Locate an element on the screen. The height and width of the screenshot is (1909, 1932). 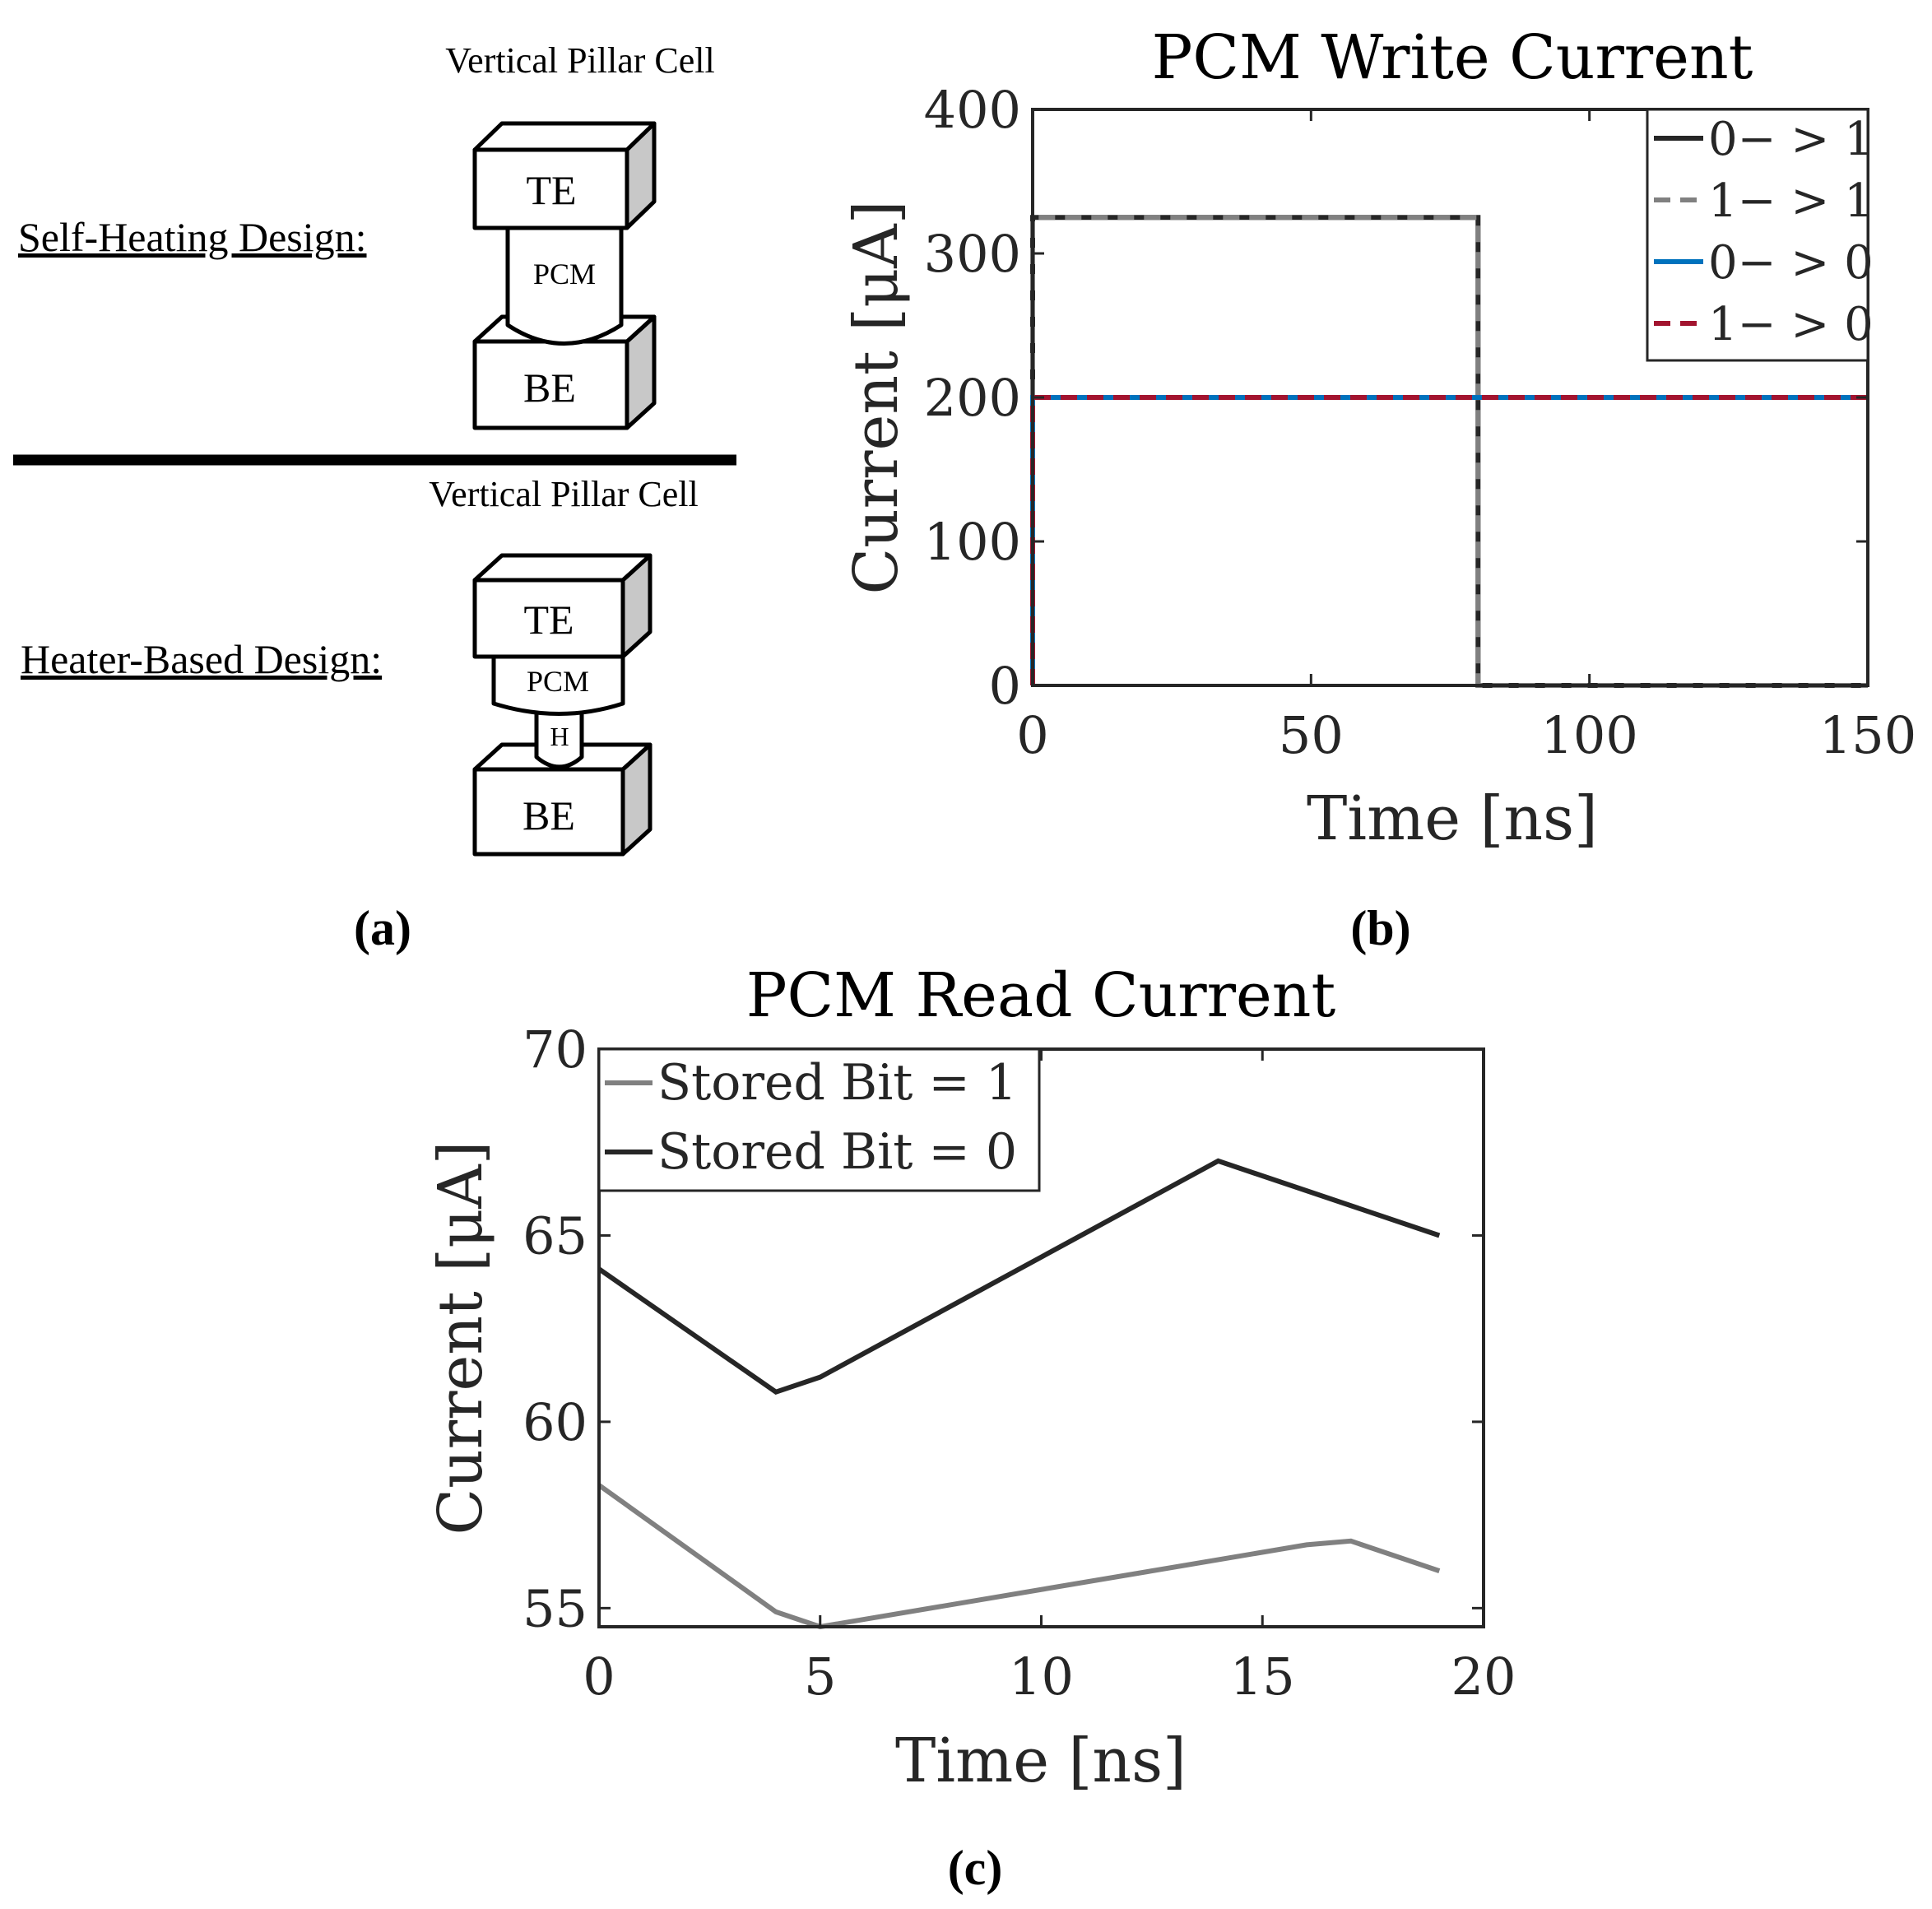
y-tick-label: 0 is located at coordinates (1005, 686).